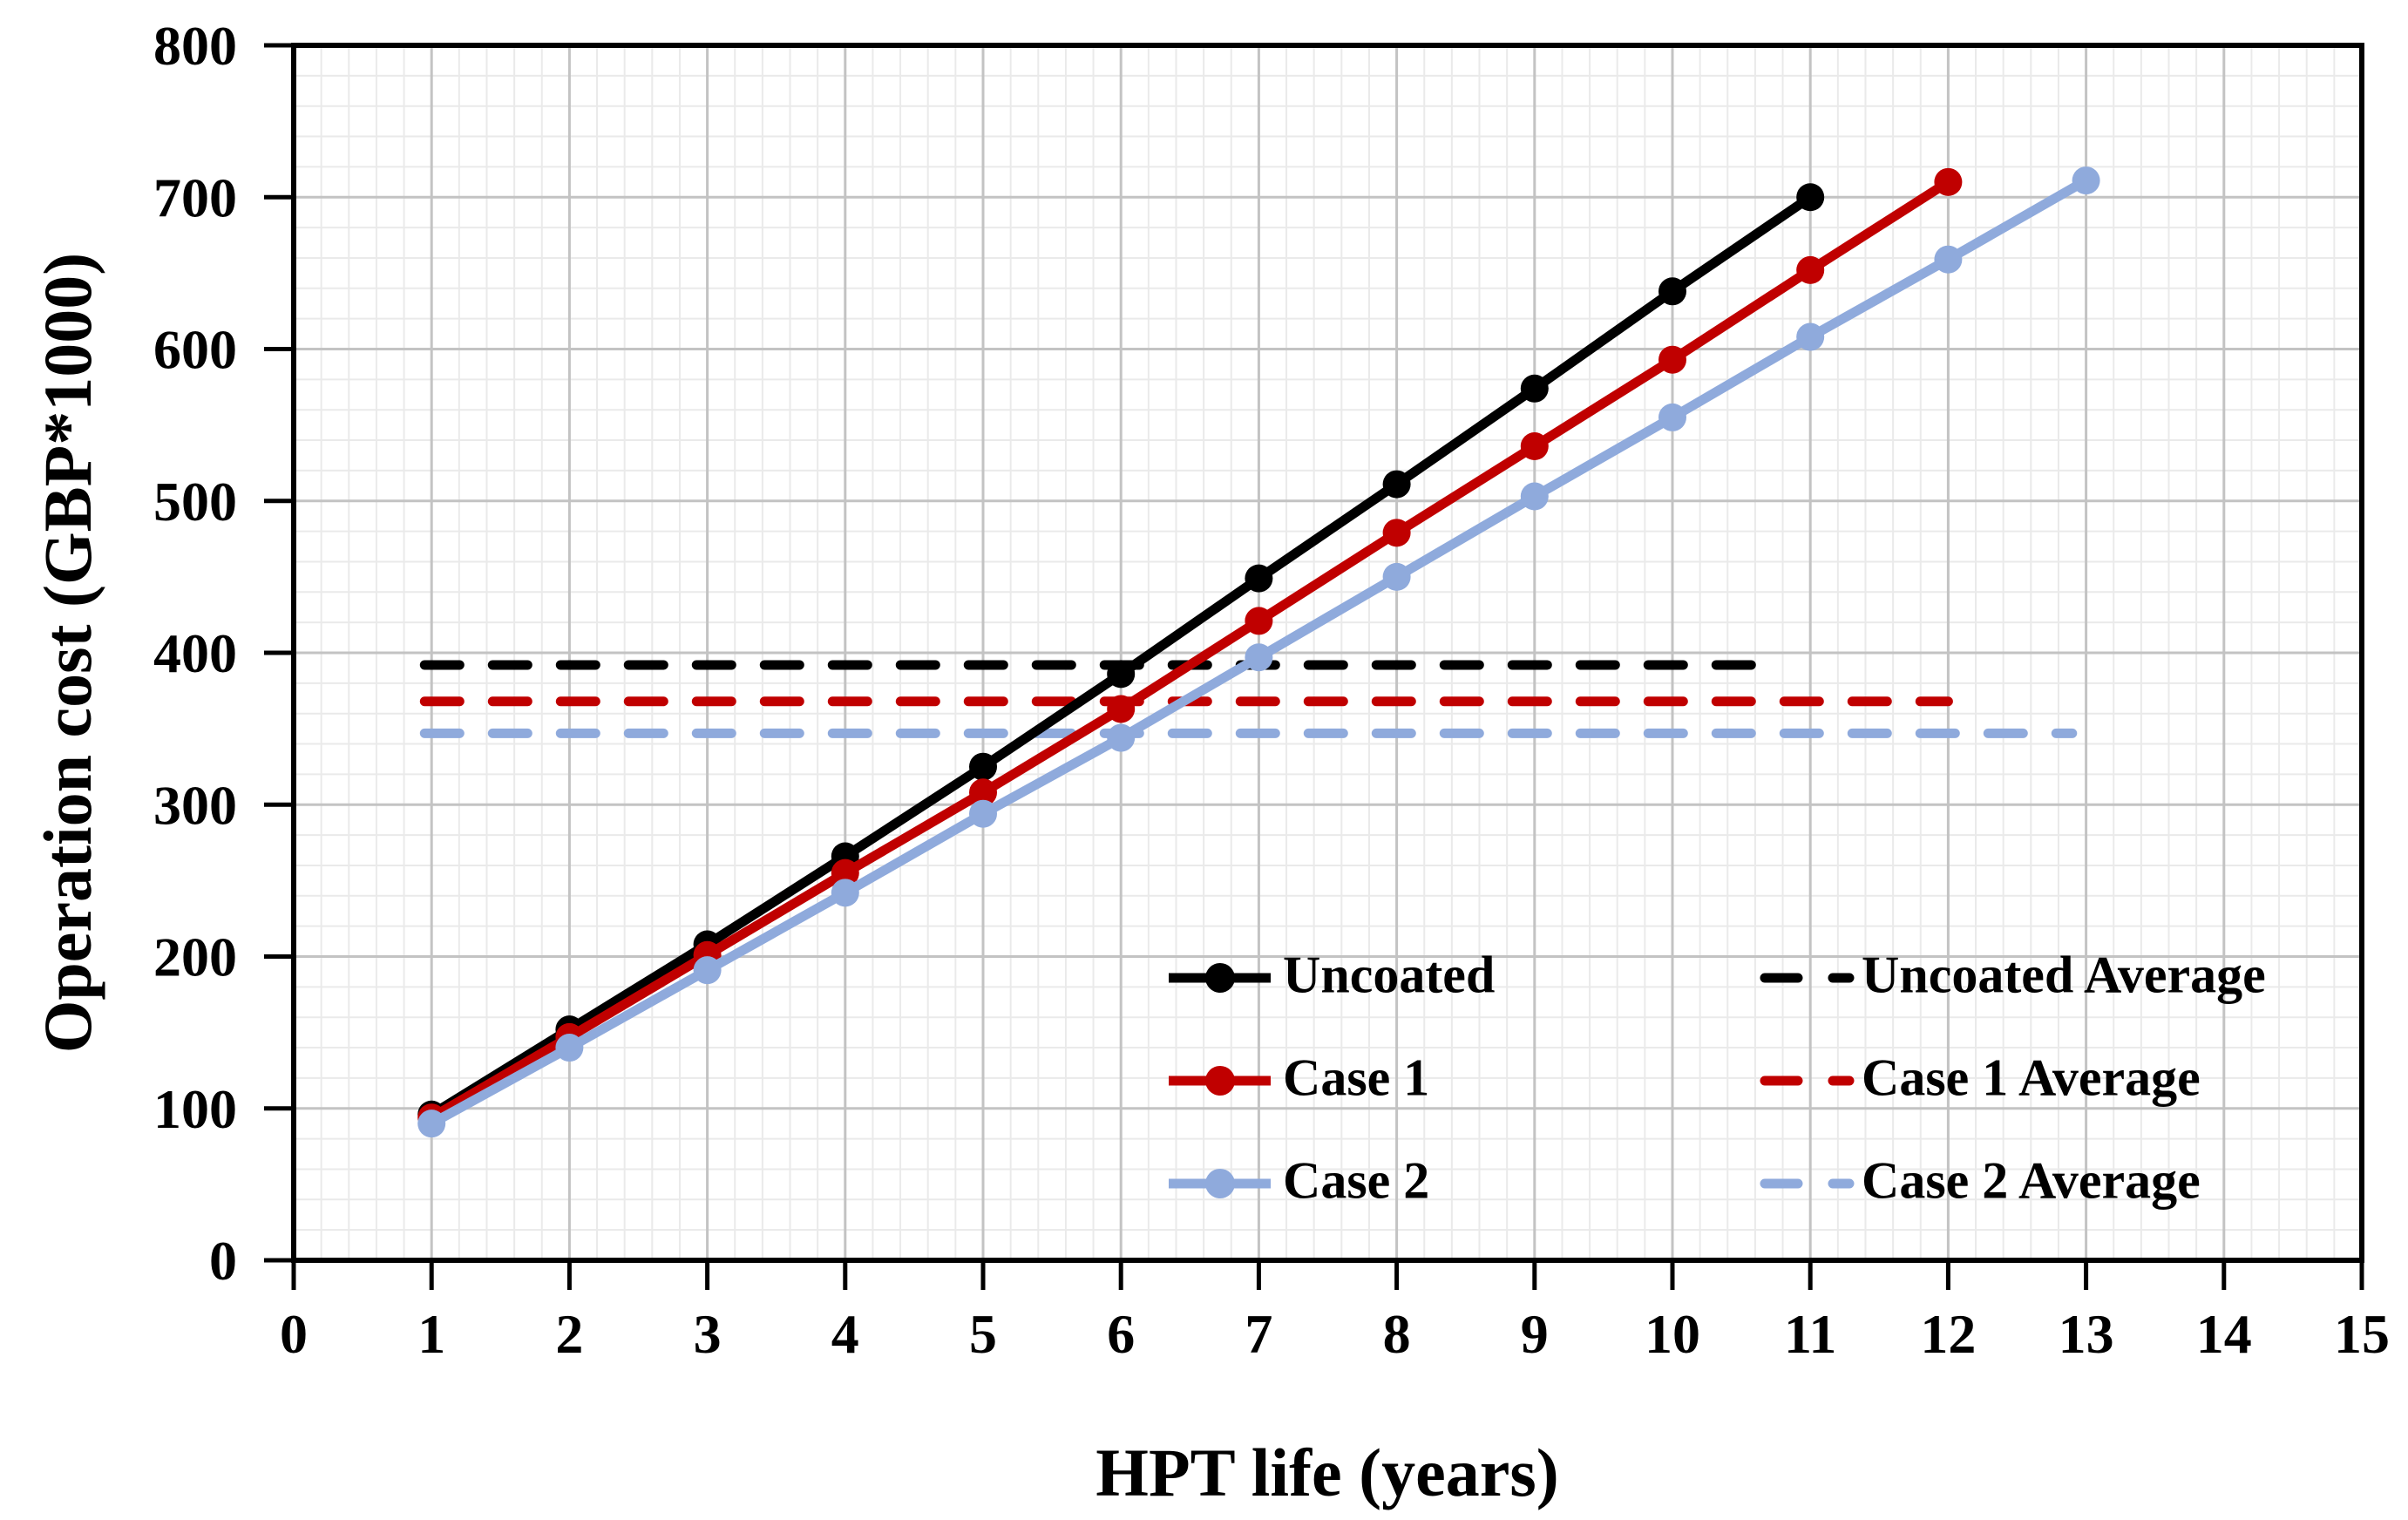 This screenshot has height=1520, width=2408. What do you see at coordinates (195, 350) in the screenshot?
I see `svg-text: 600` at bounding box center [195, 350].